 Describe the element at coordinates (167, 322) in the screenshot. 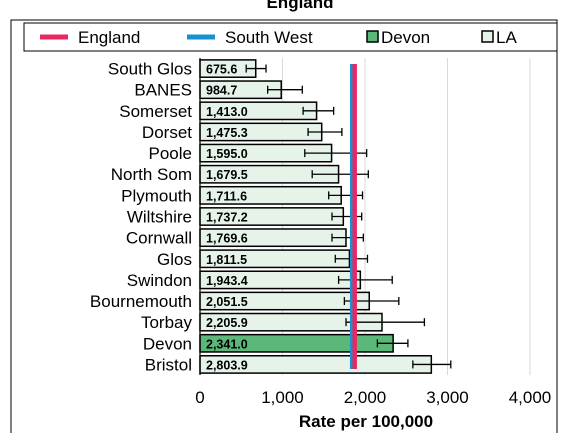

I see `category-label-torbay: Torbay` at that location.